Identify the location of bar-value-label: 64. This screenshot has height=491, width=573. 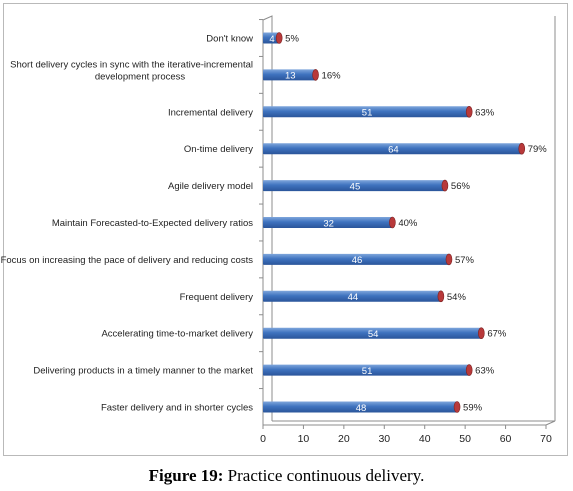
(393, 150).